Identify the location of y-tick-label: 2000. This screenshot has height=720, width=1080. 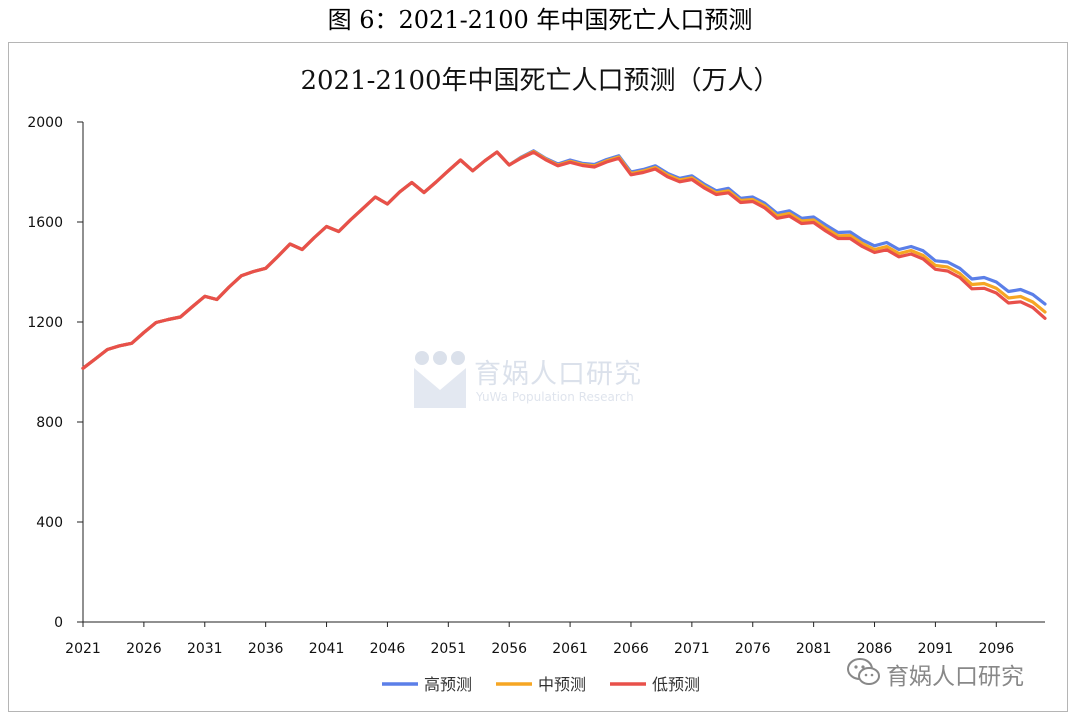
(45, 123).